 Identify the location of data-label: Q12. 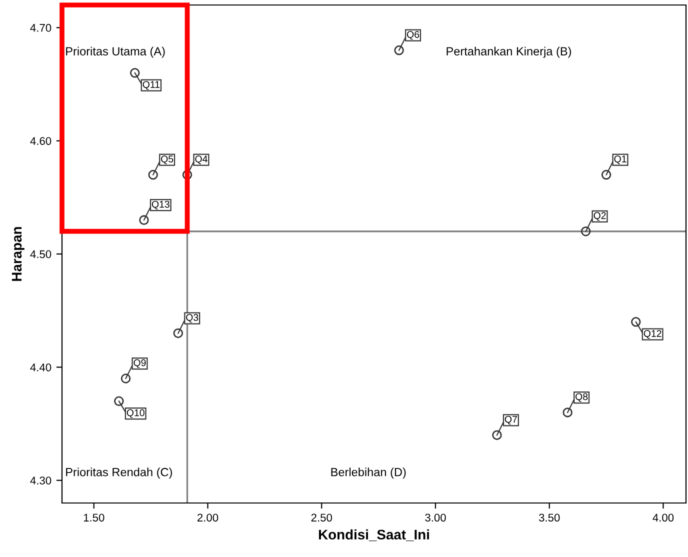
(653, 334).